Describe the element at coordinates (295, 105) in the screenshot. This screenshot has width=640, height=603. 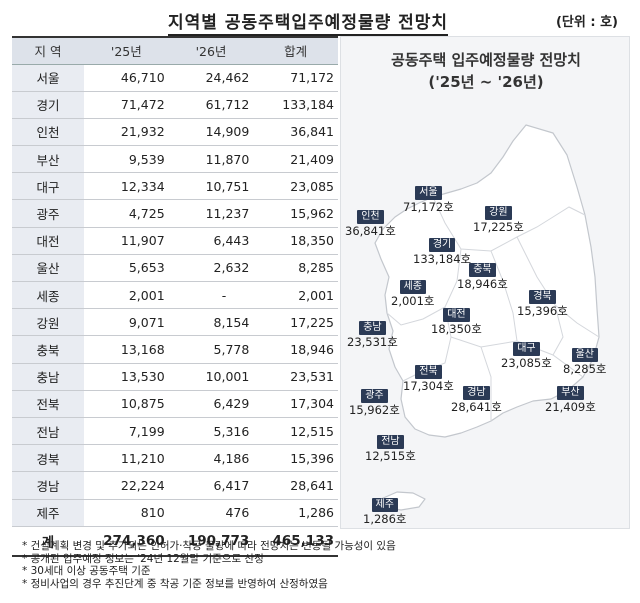
I see `total-cell: 133,184` at that location.